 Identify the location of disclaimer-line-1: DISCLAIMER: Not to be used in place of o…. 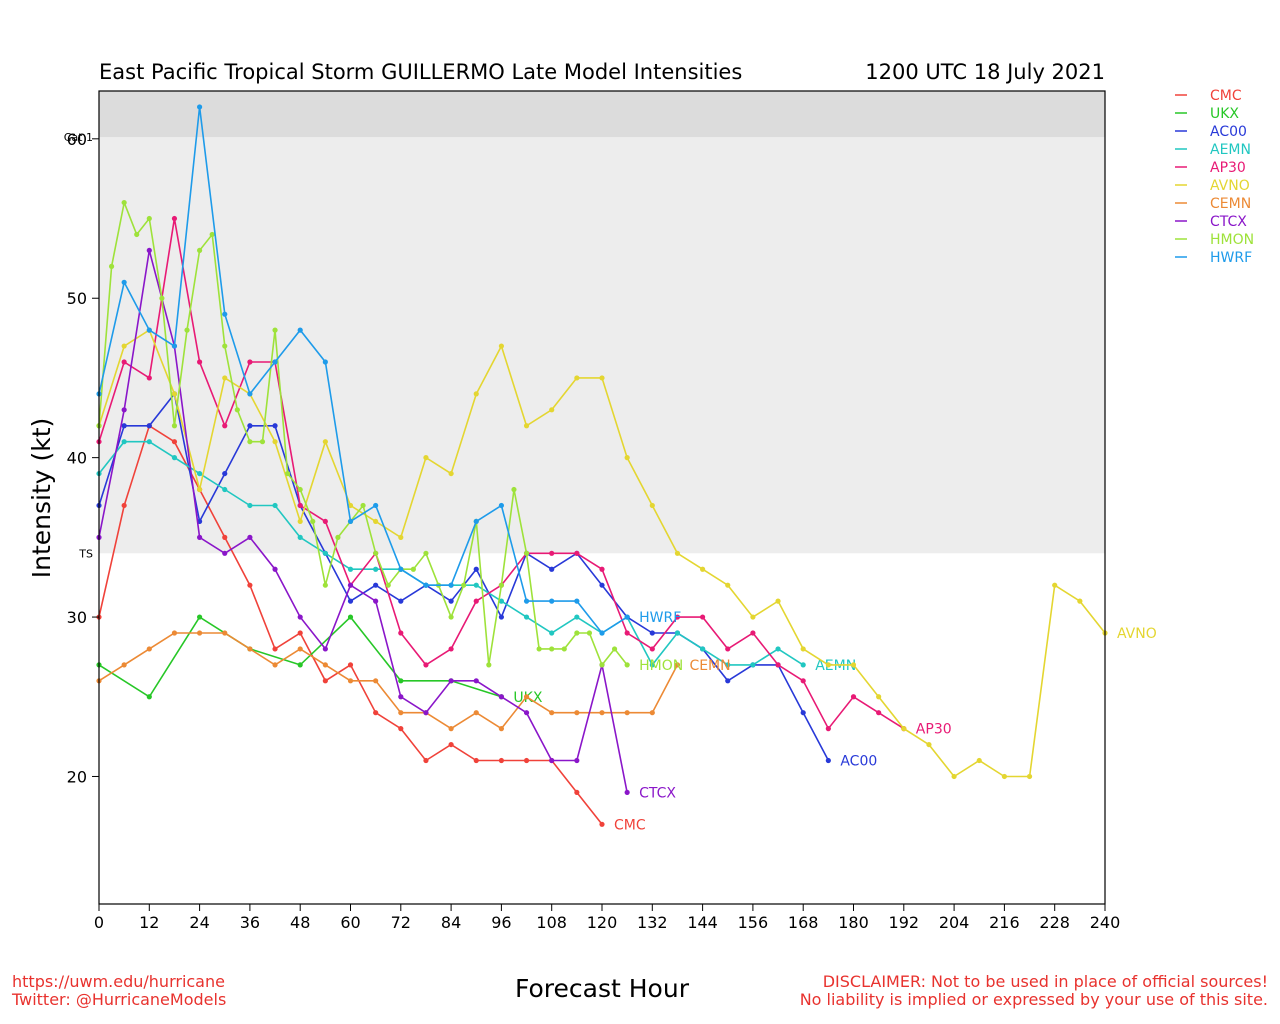
(1045, 981).